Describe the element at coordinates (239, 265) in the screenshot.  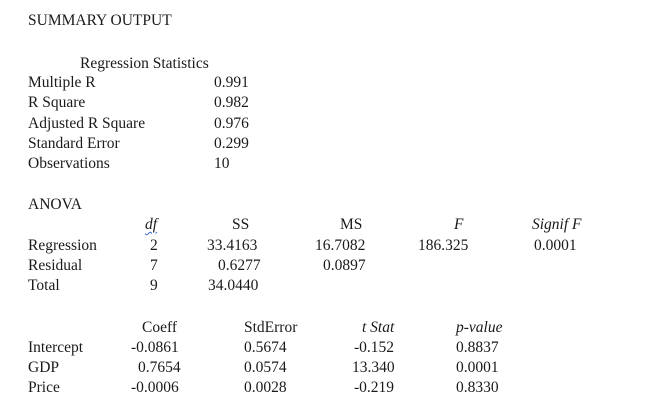
I see `anova-ss: 0.6277` at that location.